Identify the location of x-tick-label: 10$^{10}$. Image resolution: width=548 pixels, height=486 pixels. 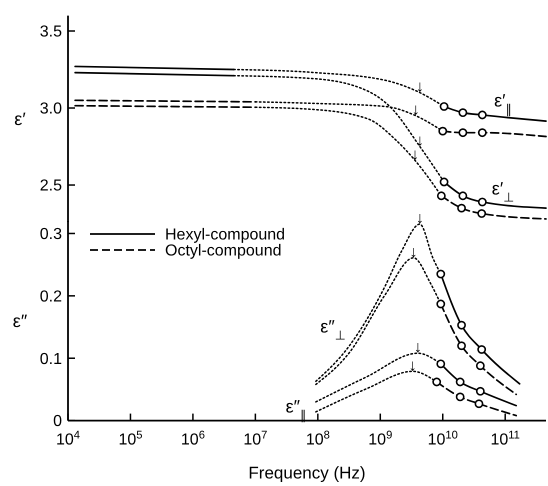
(443, 439).